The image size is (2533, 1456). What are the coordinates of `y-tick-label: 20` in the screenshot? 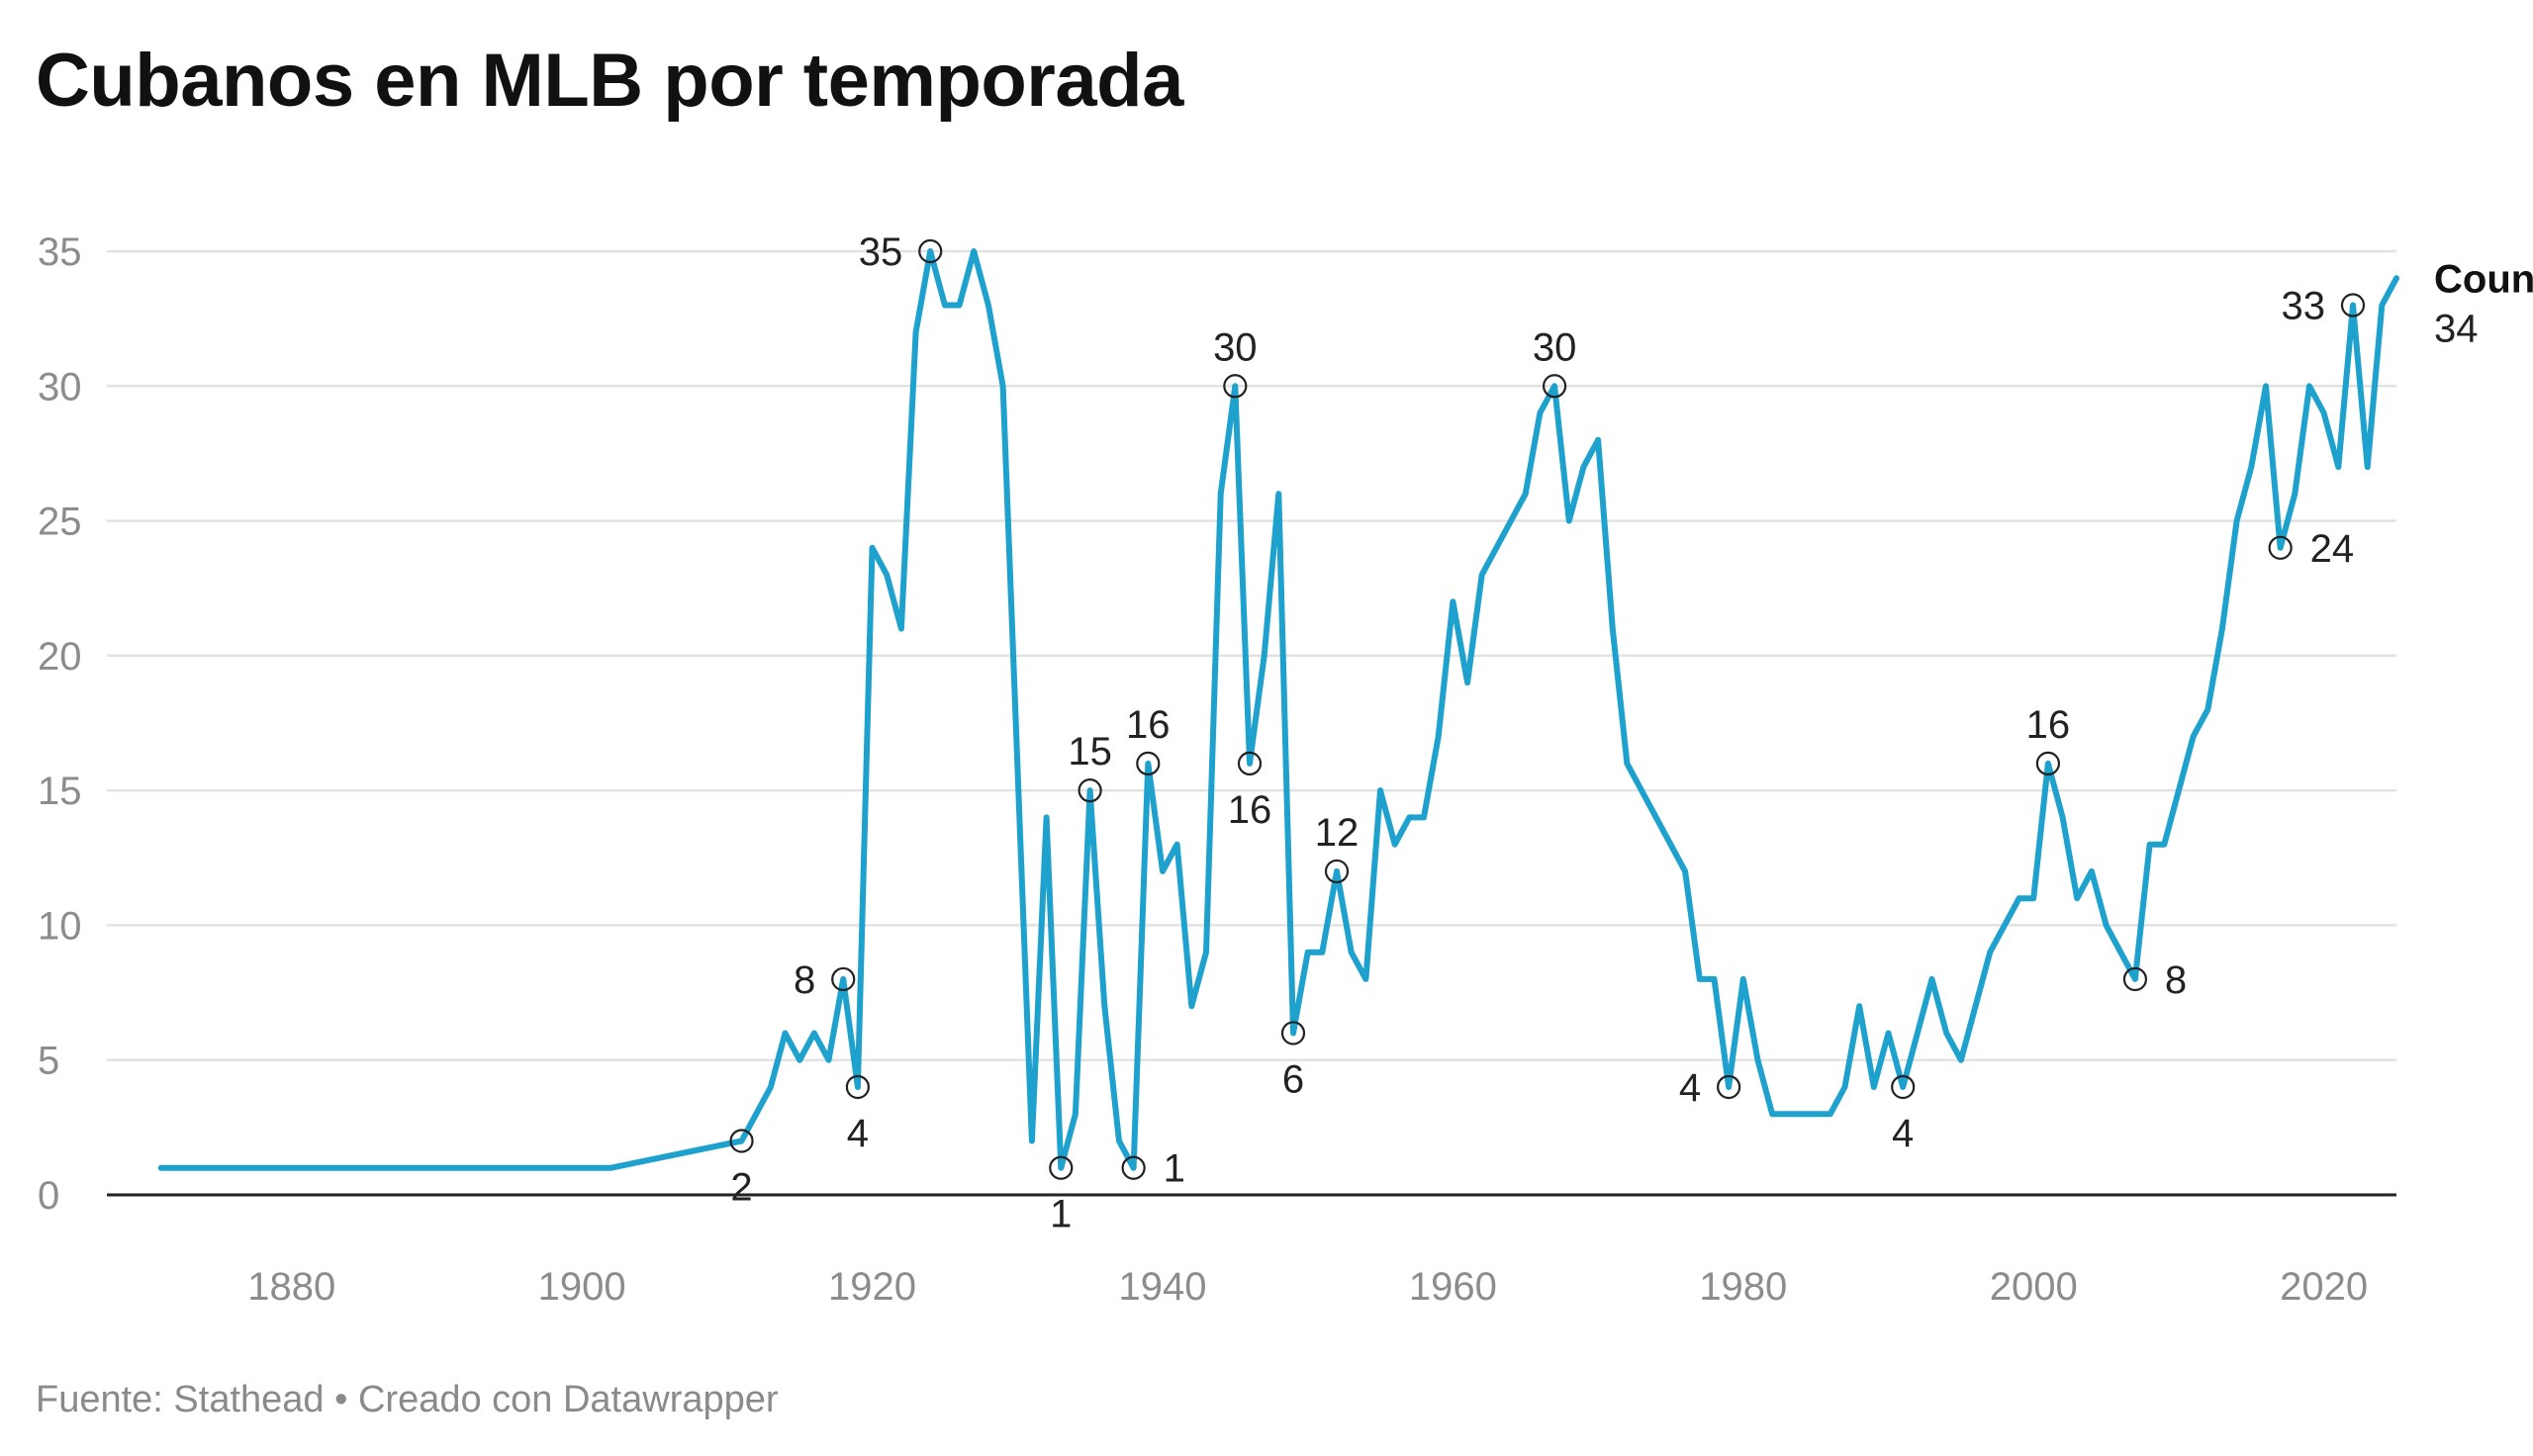 It's located at (60, 657).